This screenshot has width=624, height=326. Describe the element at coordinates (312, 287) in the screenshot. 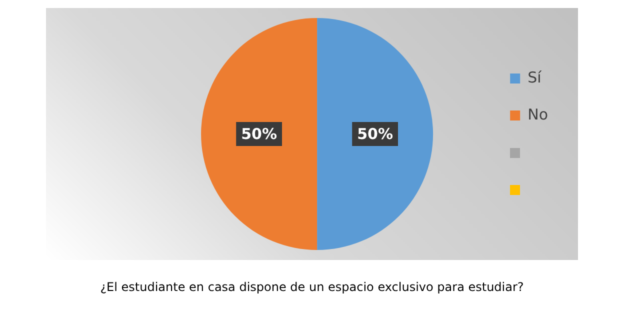

I see `text: ¿El estudiante en casa dispone de un espacio exclusivo para estudiar?` at that location.